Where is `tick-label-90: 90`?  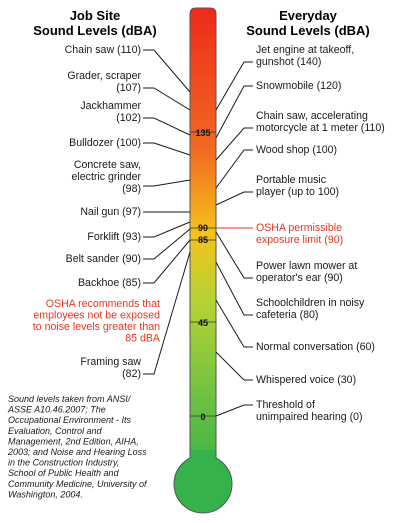 tick-label-90: 90 is located at coordinates (203, 228).